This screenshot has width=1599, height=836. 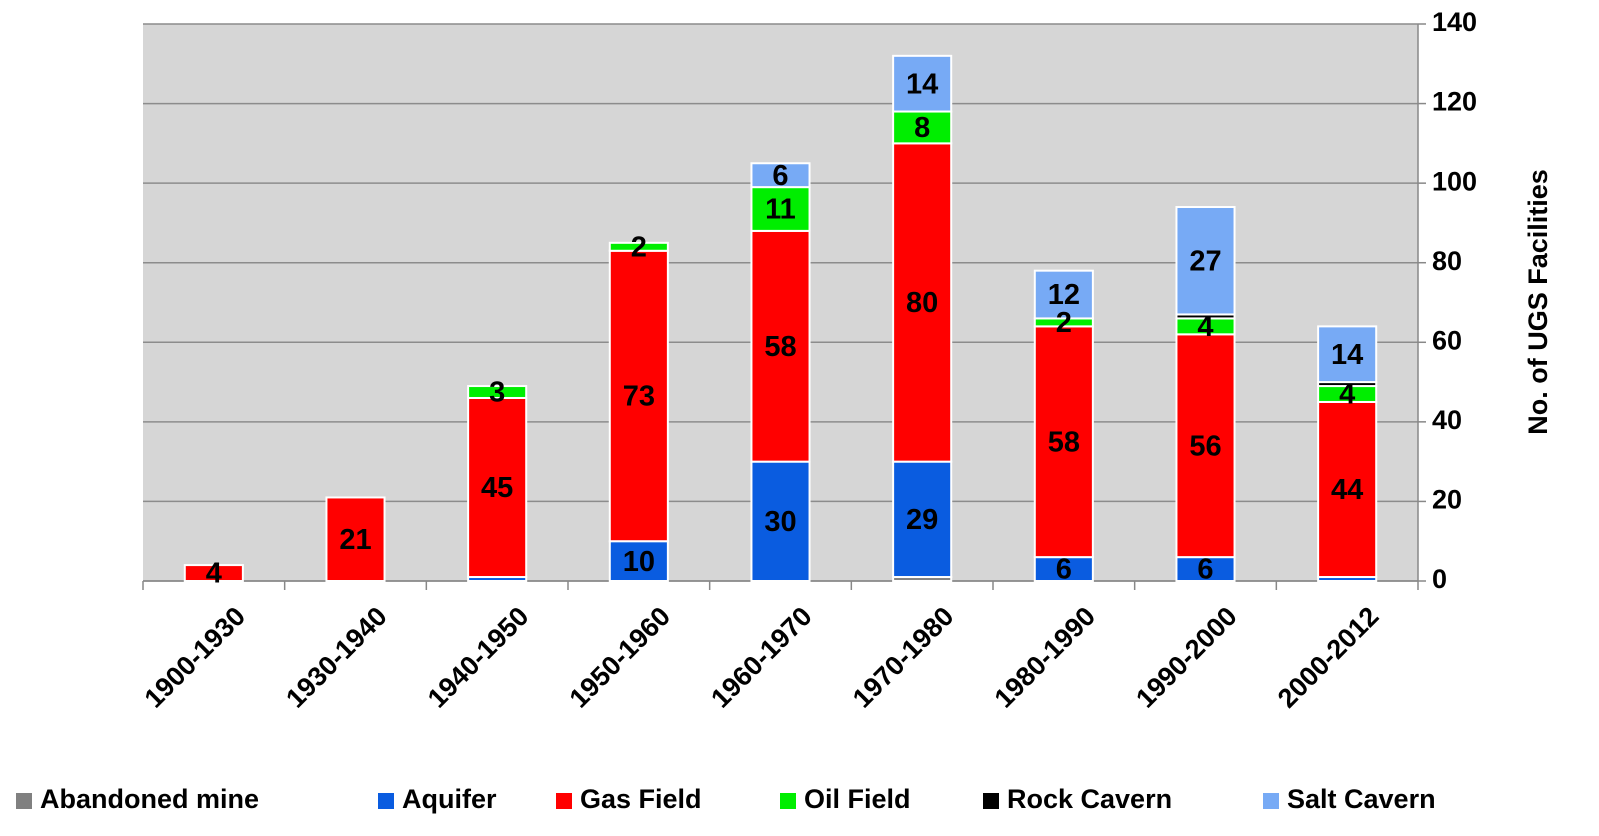 What do you see at coordinates (761, 657) in the screenshot?
I see `x-tick-label: 1960-1970` at bounding box center [761, 657].